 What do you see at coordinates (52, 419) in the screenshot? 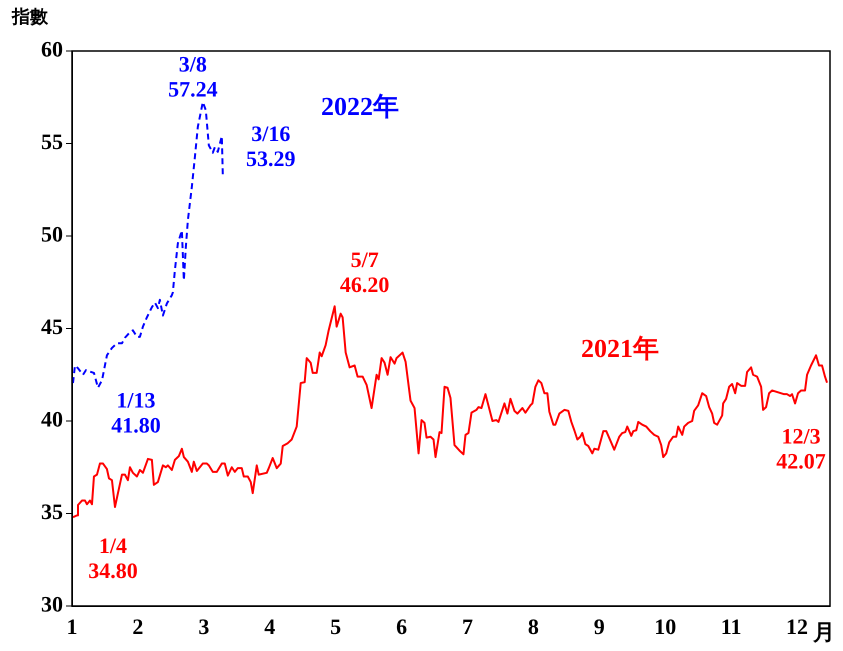
I see `y-tick-label: 40` at bounding box center [52, 419].